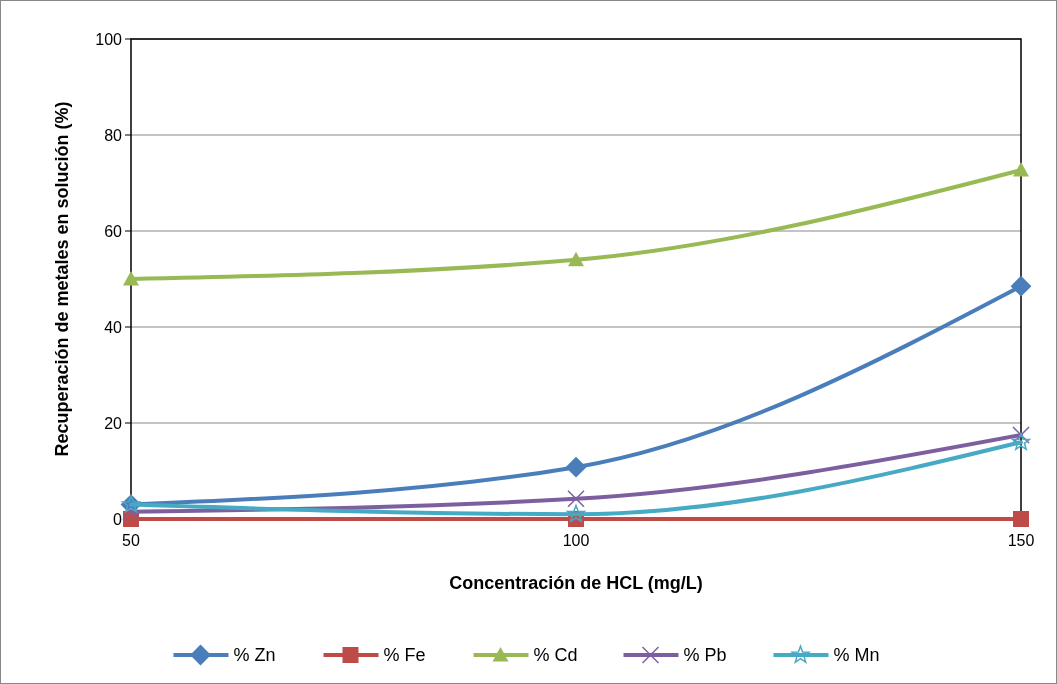  Describe the element at coordinates (131, 540) in the screenshot. I see `x-tick-label: 50` at that location.